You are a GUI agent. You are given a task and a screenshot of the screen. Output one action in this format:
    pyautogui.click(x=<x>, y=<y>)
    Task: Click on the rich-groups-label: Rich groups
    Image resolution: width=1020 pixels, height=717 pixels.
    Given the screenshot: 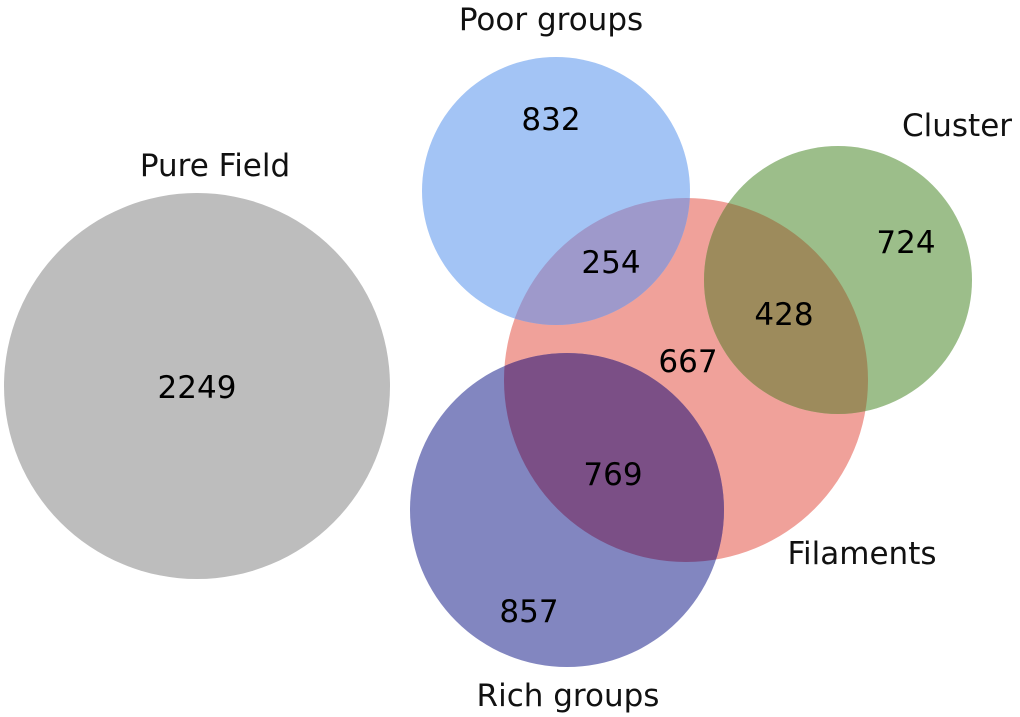 What is the action you would take?
    pyautogui.click(x=568, y=696)
    